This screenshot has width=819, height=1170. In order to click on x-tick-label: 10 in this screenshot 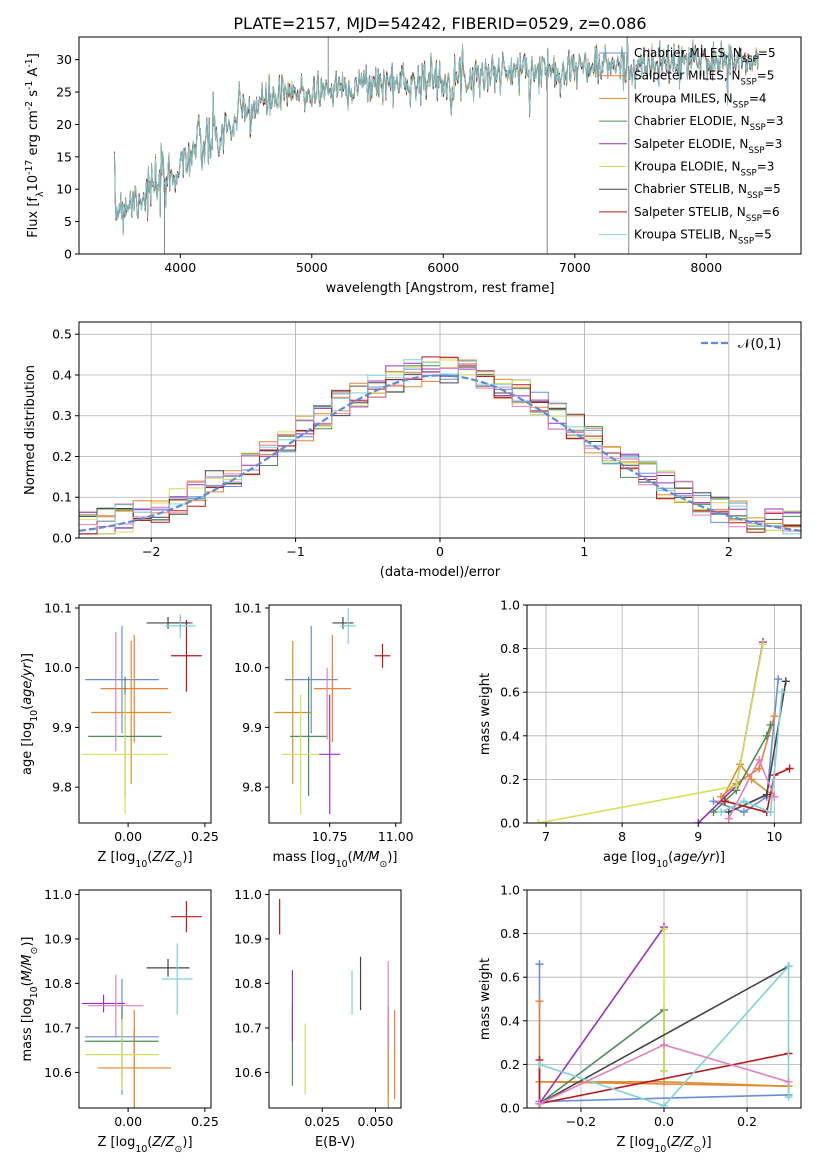, I will do `click(774, 836)`.